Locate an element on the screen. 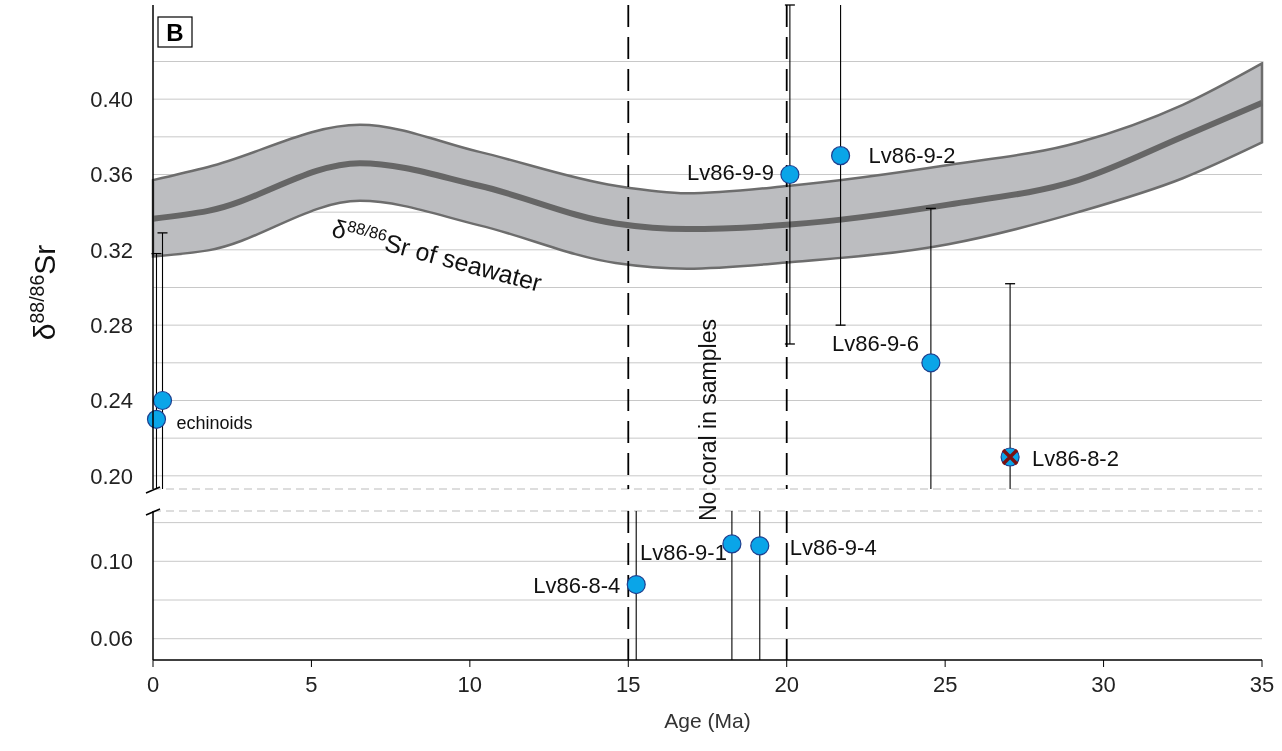 The image size is (1282, 751). x-tick-label: 25 is located at coordinates (945, 684).